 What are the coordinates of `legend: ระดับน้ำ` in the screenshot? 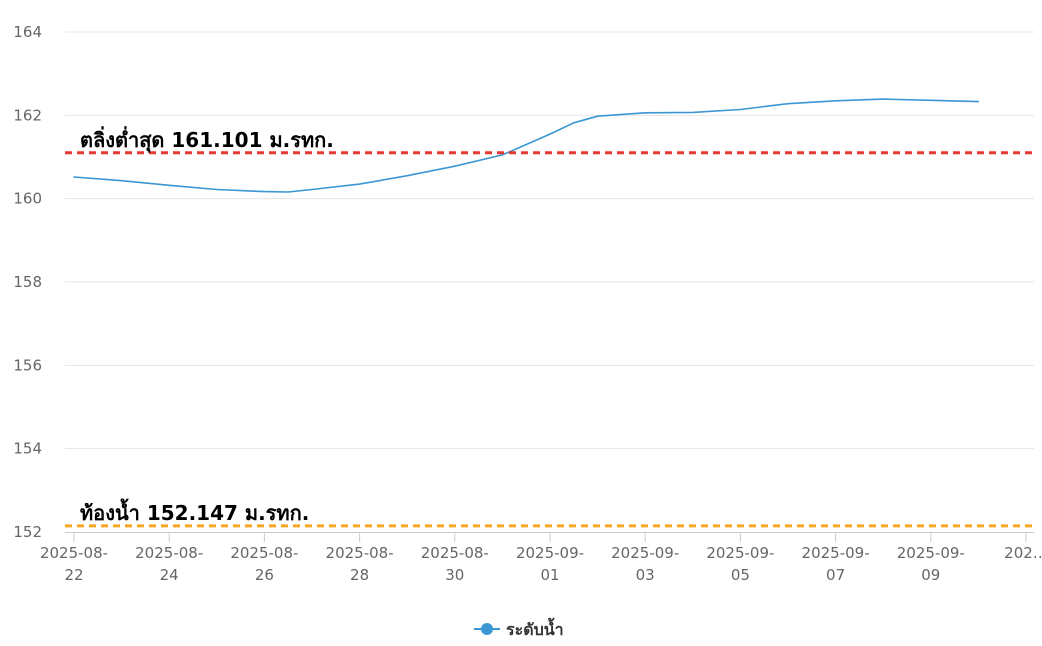 It's located at (519, 628).